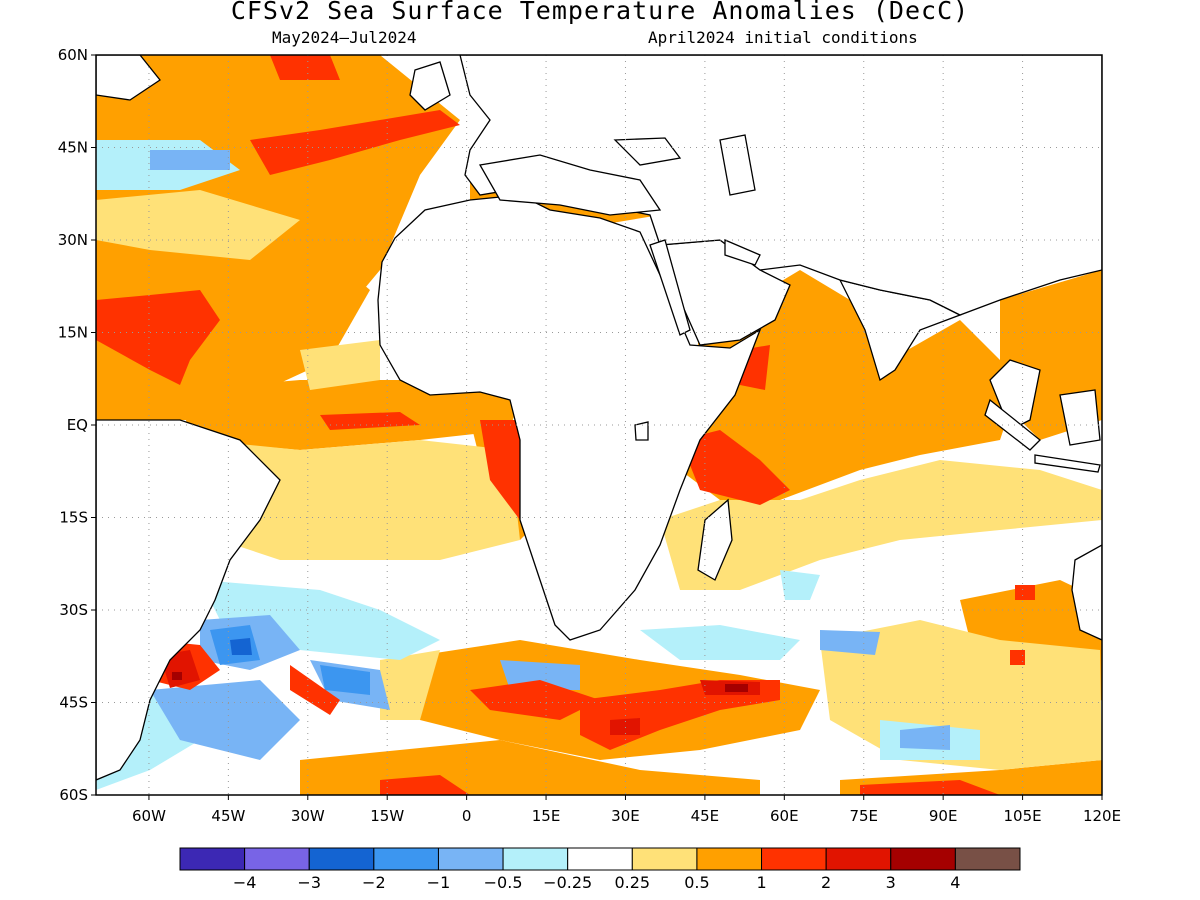 The width and height of the screenshot is (1200, 900). What do you see at coordinates (670, 287) in the screenshot?
I see `red-sea` at bounding box center [670, 287].